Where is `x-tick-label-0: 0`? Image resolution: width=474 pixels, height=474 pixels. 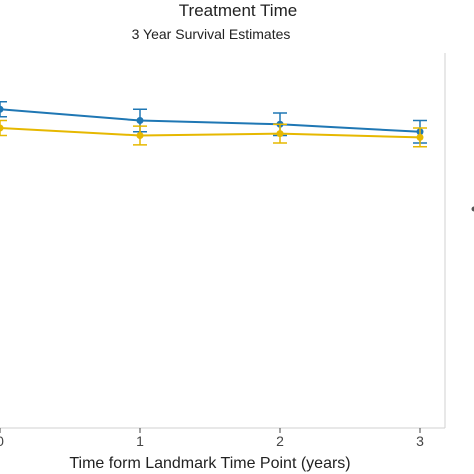
x-tick-label-0: 0 is located at coordinates (2, 441).